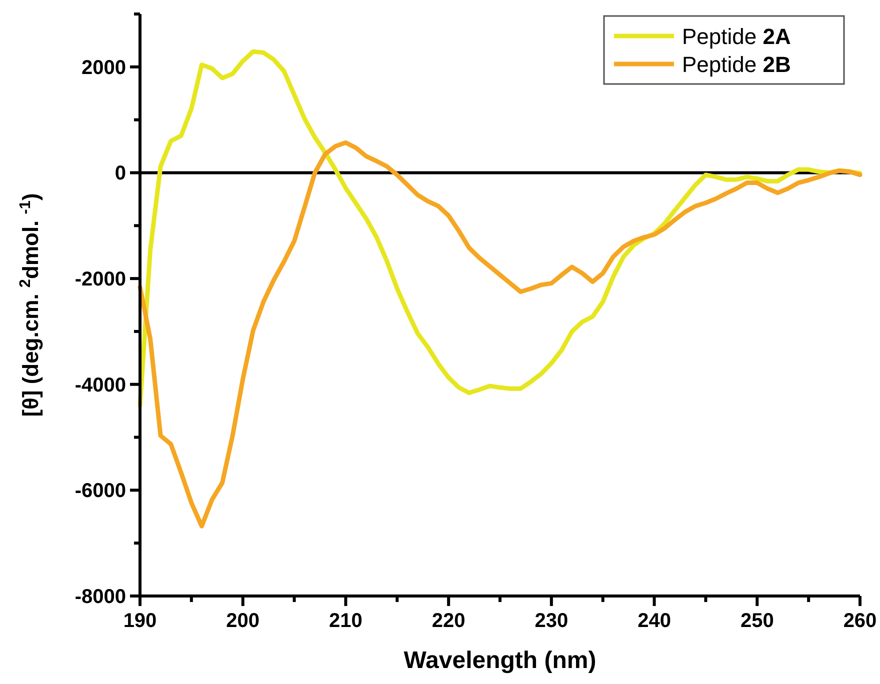 Image resolution: width=880 pixels, height=684 pixels. What do you see at coordinates (140, 621) in the screenshot?
I see `x-tick-label: 190` at bounding box center [140, 621].